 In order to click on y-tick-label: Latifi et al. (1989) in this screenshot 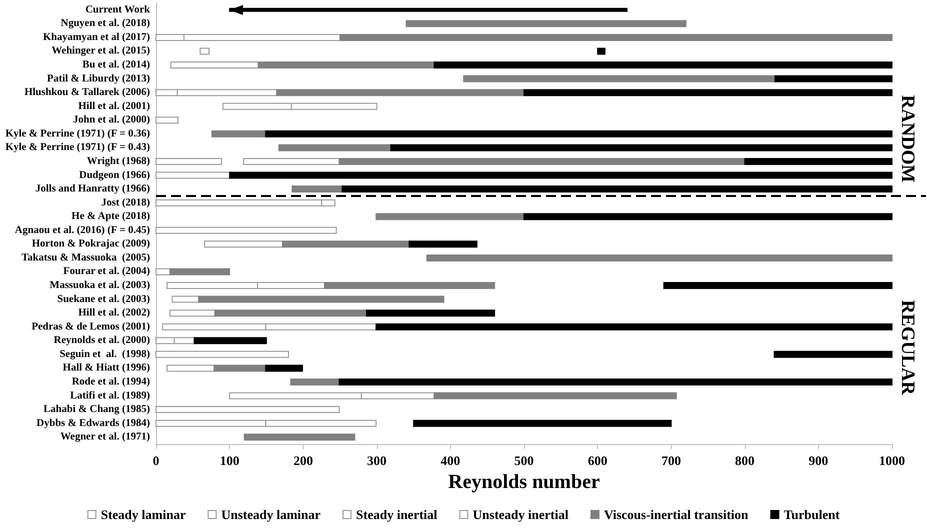, I will do `click(110, 396)`.